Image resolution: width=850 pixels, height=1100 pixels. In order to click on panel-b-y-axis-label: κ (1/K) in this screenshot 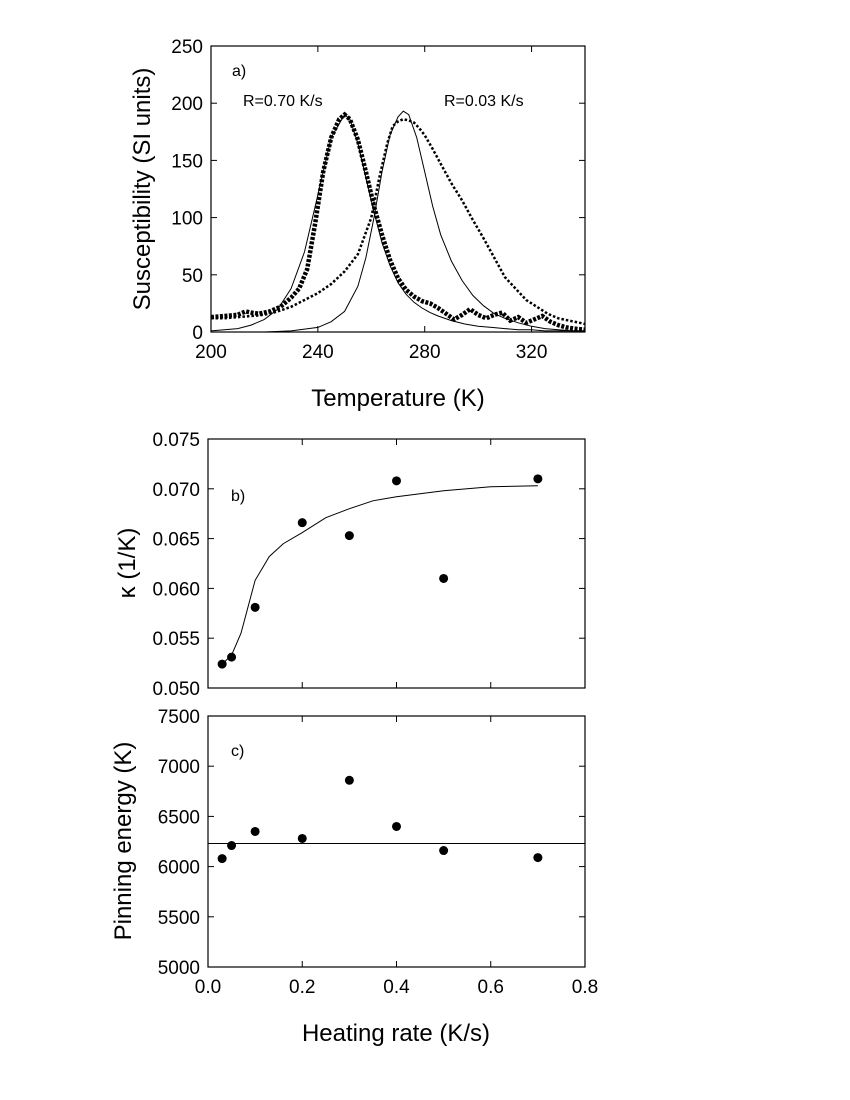, I will do `click(127, 563)`.